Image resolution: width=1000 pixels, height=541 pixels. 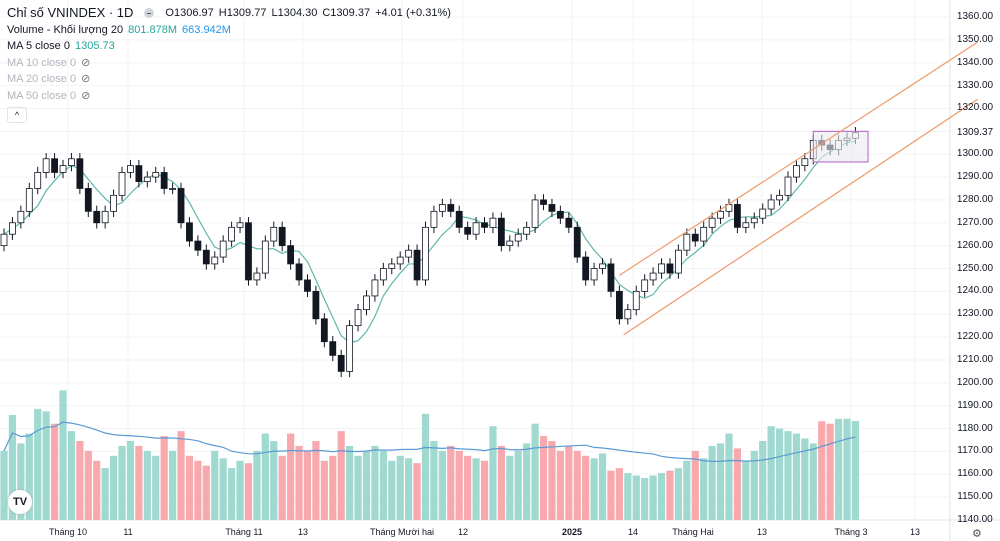 I want to click on price-tick-label: 1190.00, so click(x=975, y=405).